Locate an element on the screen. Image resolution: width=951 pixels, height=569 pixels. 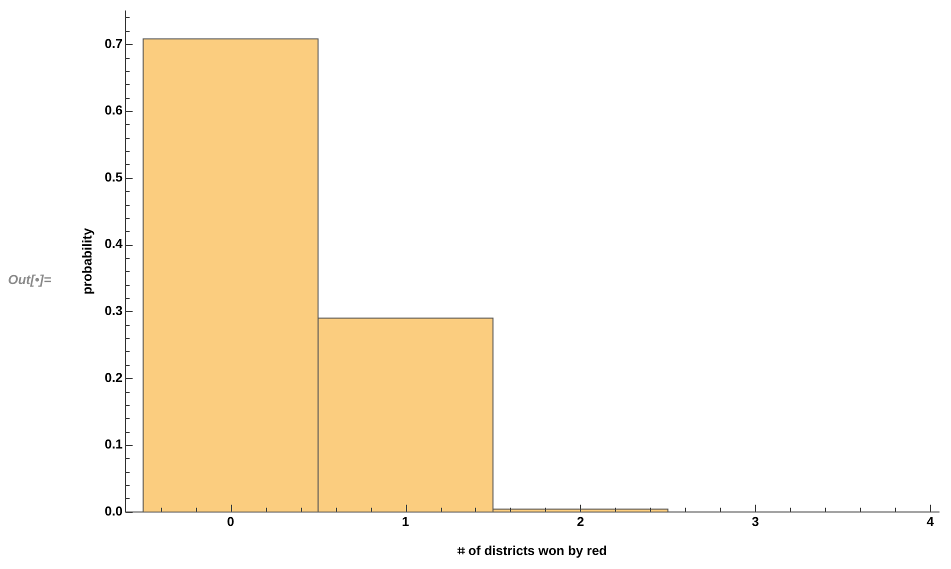
y-tick-label: 0.4 is located at coordinates (114, 244).